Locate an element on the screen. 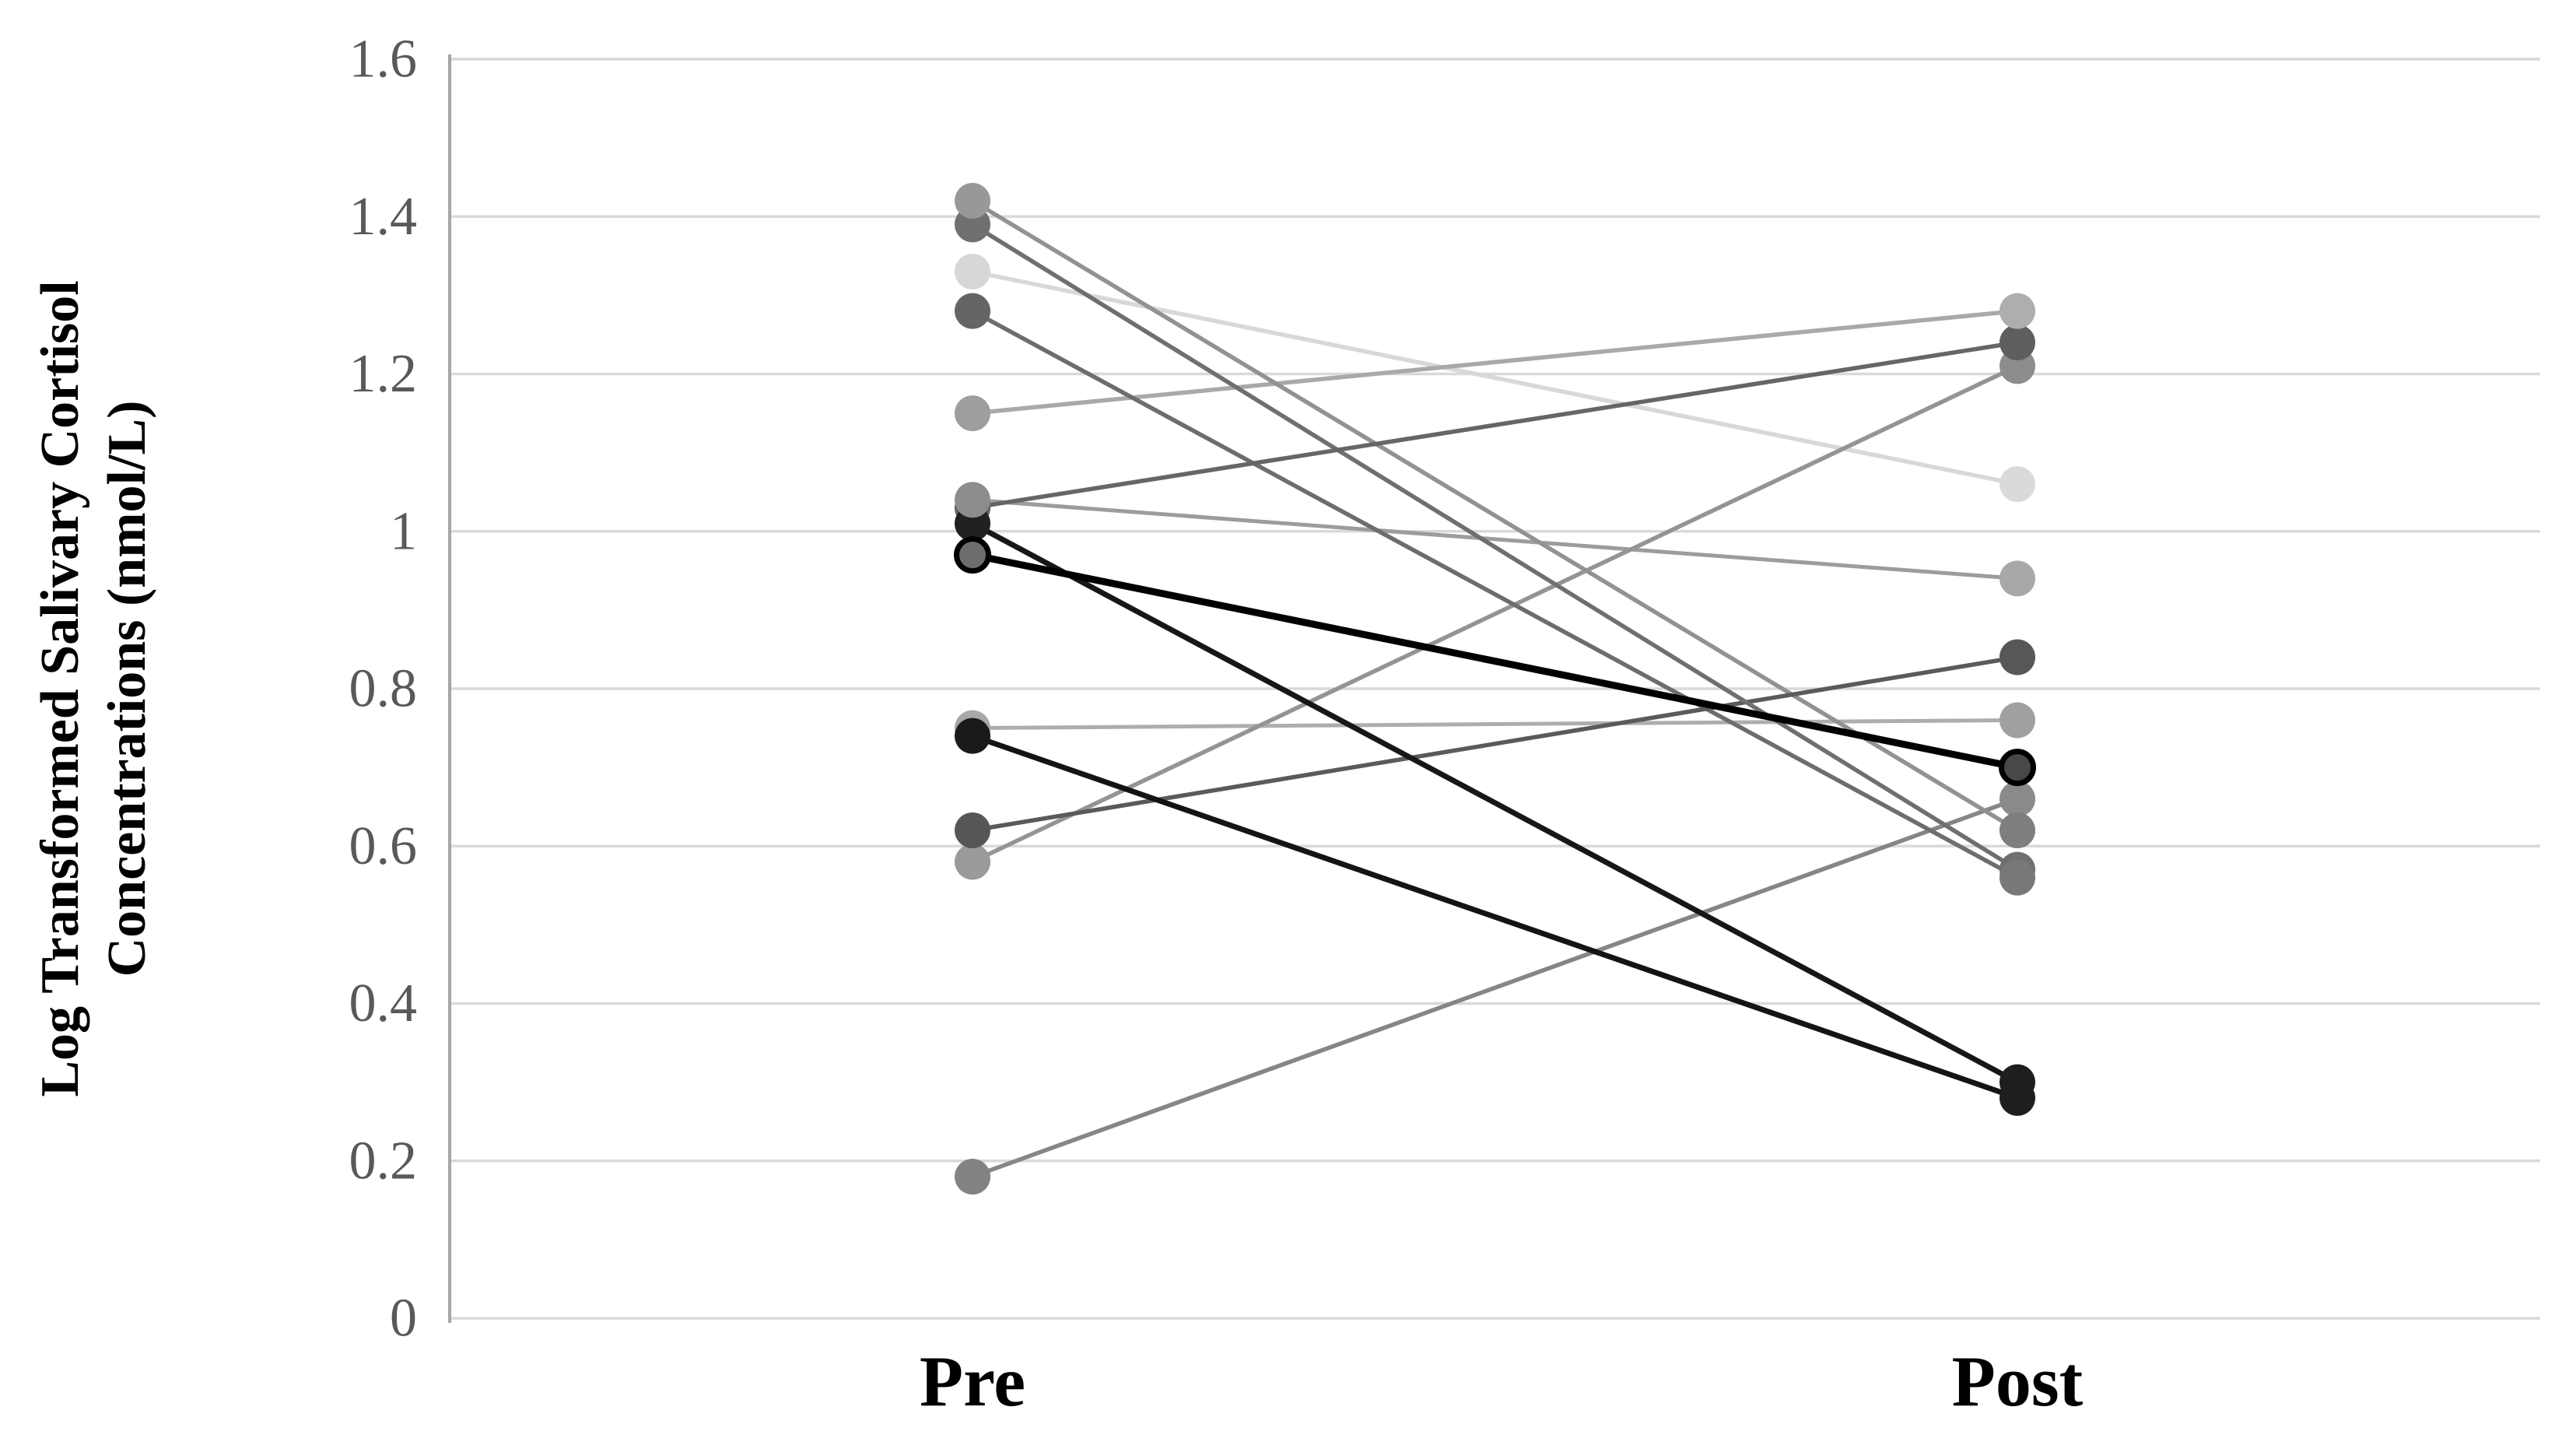  x-category-label-pre: Pre is located at coordinates (973, 1381).